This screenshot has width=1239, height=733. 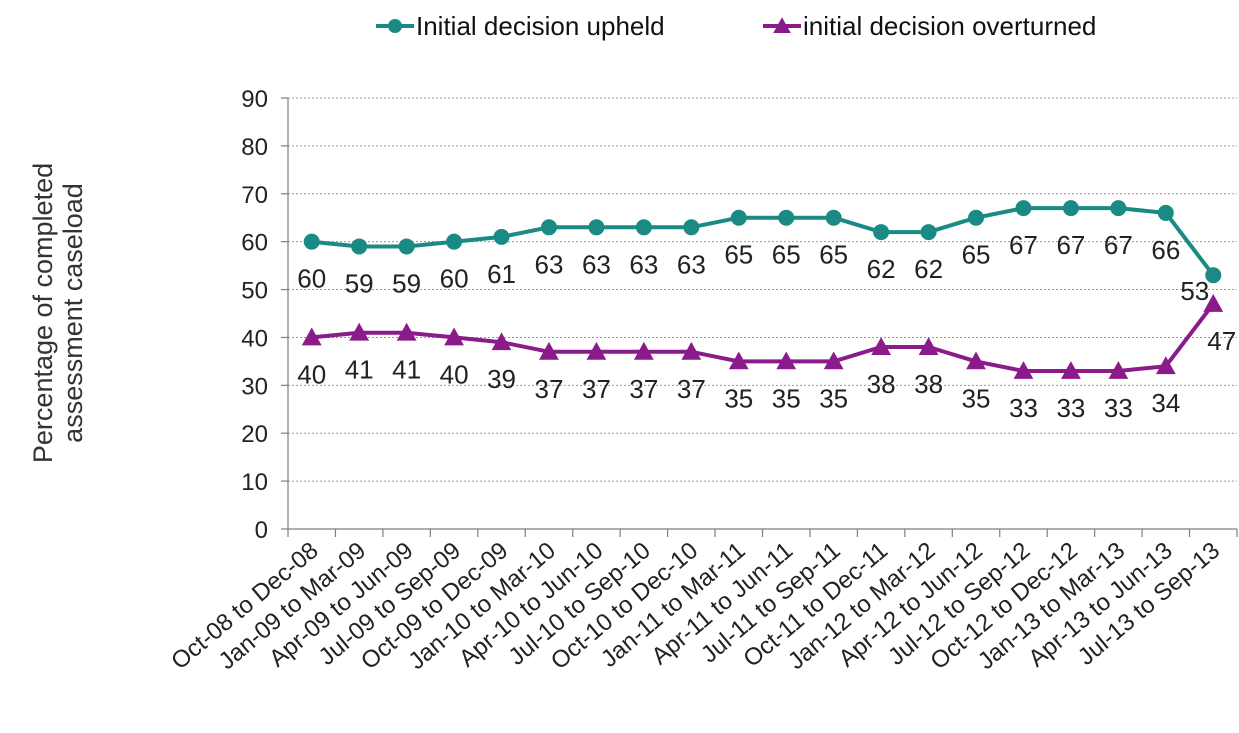 What do you see at coordinates (43, 313) in the screenshot?
I see `y-axis-title-line: Percentage of completed` at bounding box center [43, 313].